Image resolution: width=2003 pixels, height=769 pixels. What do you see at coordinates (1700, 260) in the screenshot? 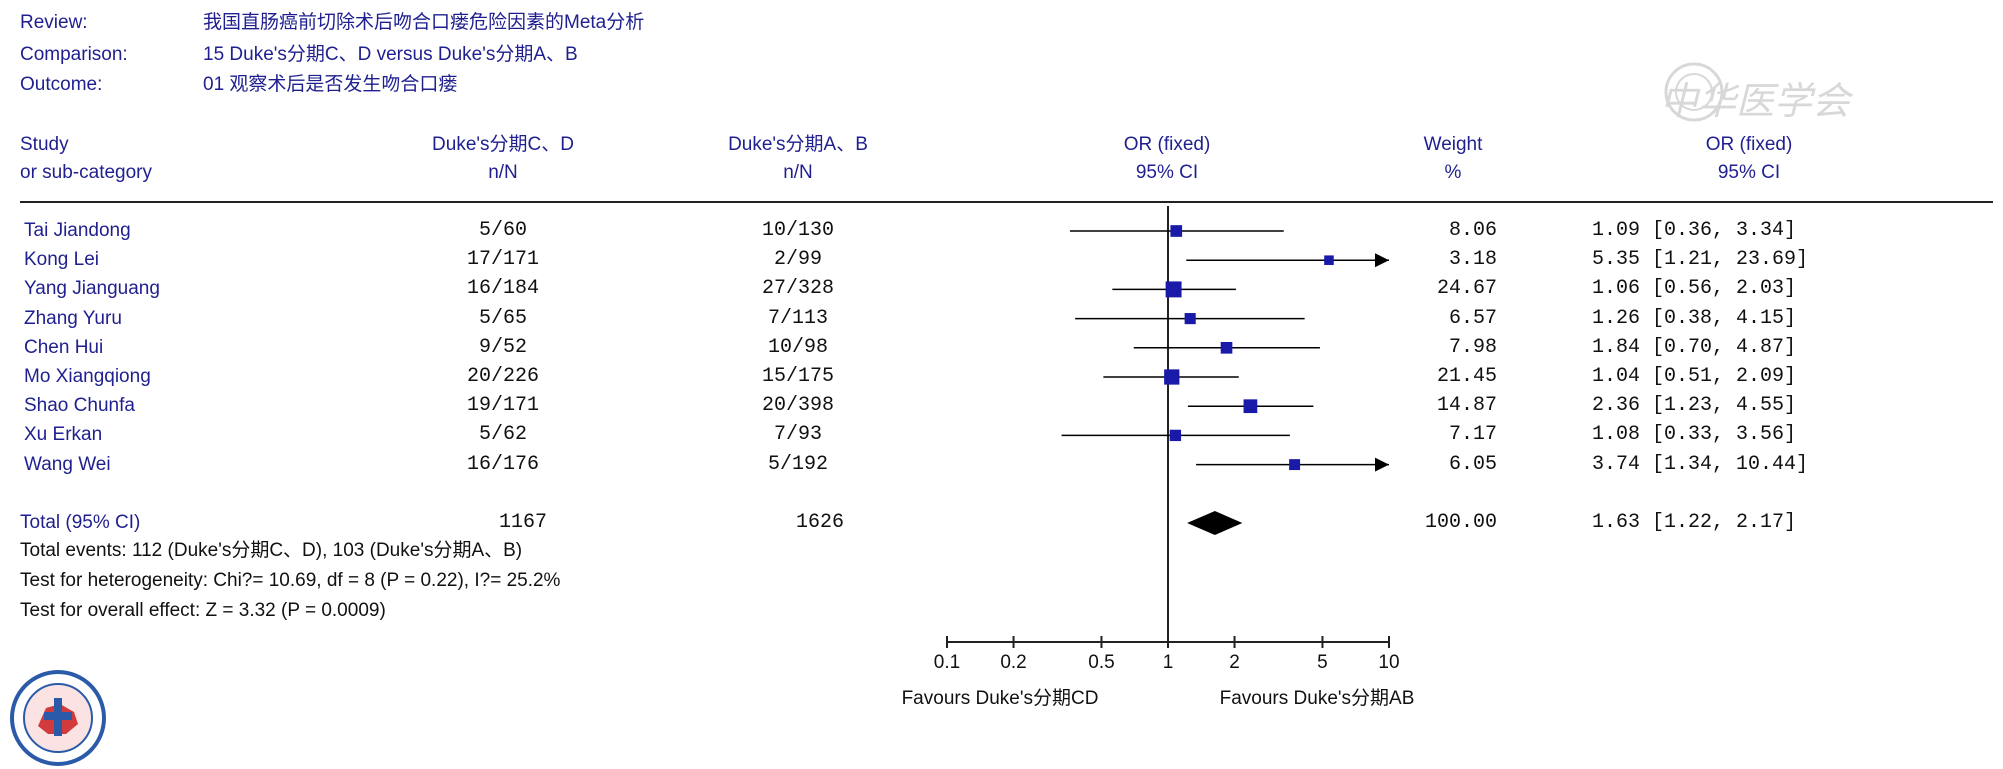
I see `study-or-ci: 5.35 [1.21, 23.69]` at bounding box center [1700, 260].